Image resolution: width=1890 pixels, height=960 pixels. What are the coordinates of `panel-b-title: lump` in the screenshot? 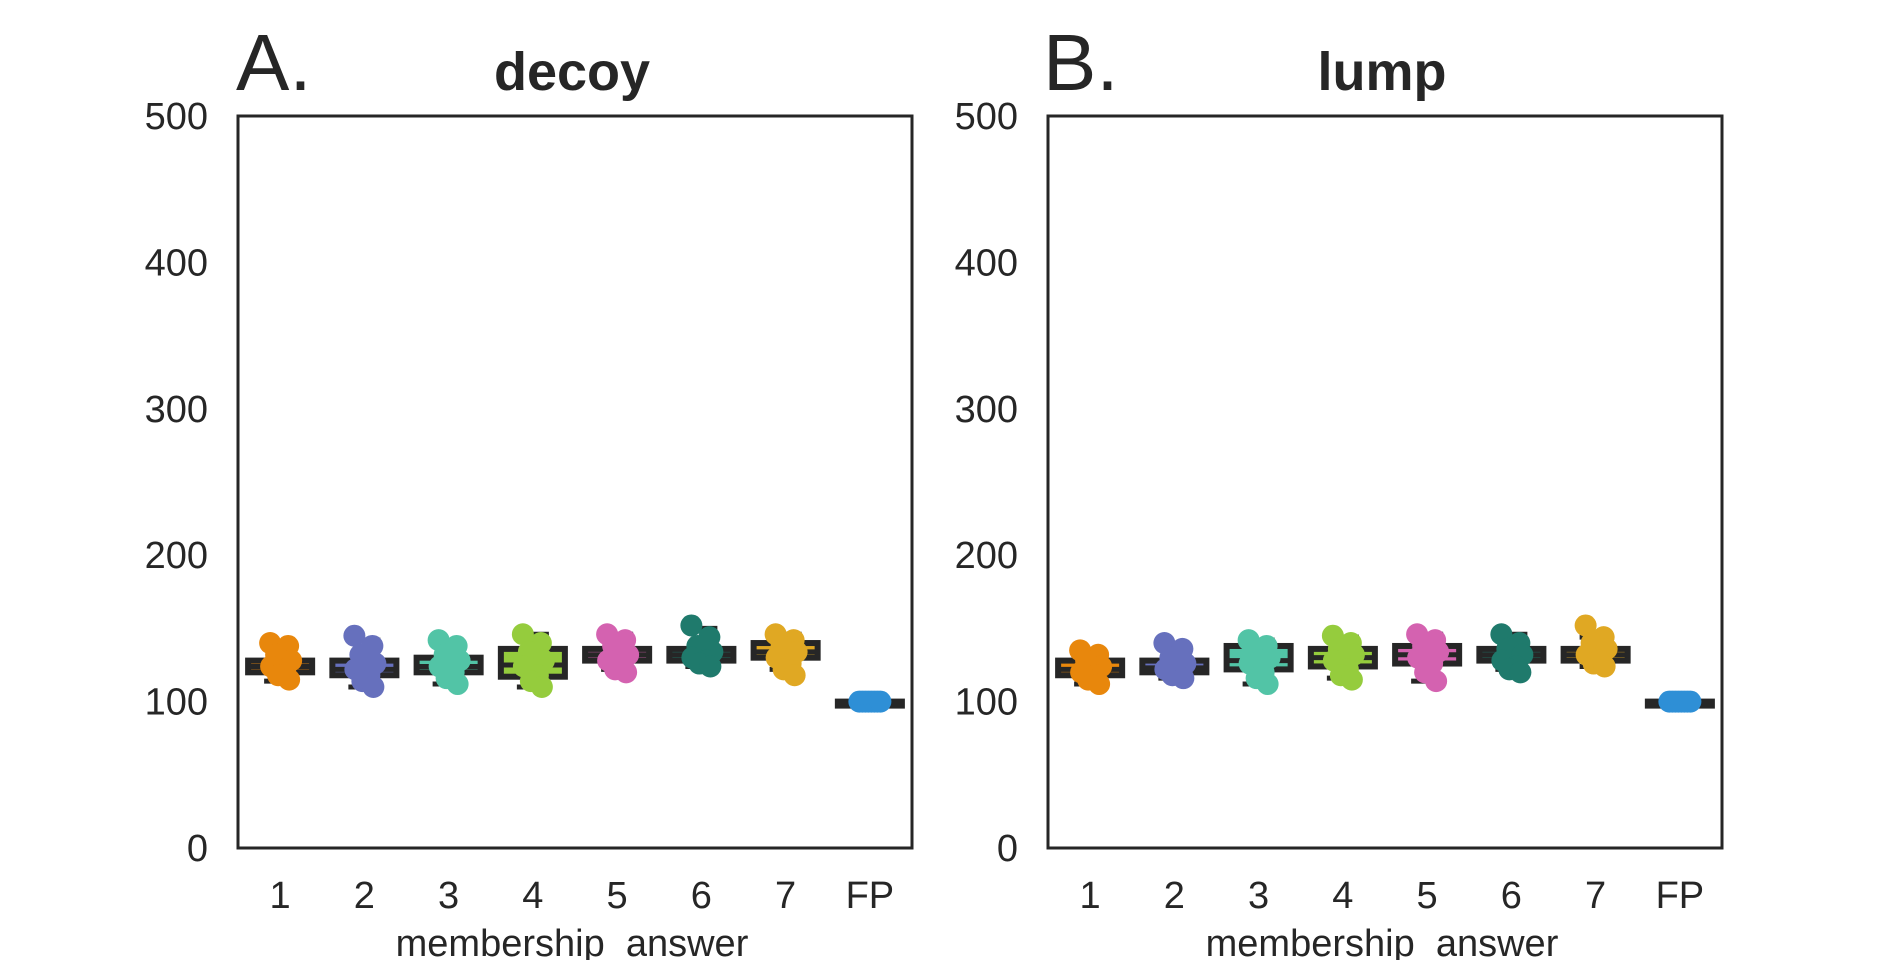 It's located at (1382, 72).